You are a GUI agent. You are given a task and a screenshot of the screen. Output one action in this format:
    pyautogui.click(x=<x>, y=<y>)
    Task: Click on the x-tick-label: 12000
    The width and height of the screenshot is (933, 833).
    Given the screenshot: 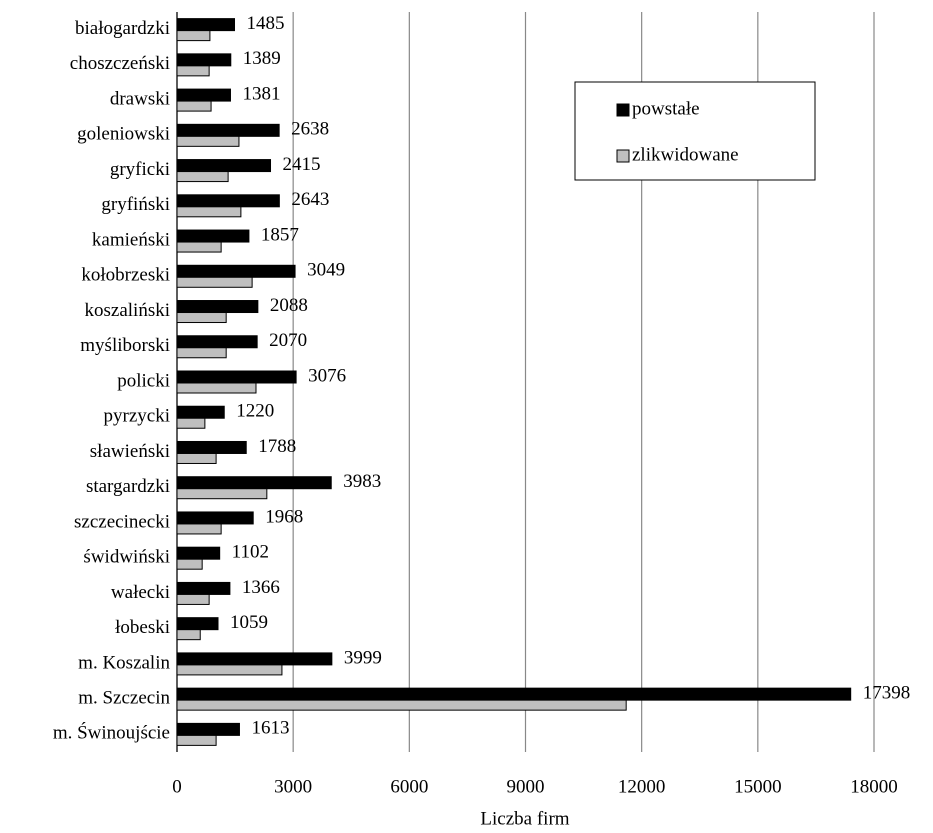 What is the action you would take?
    pyautogui.click(x=642, y=786)
    